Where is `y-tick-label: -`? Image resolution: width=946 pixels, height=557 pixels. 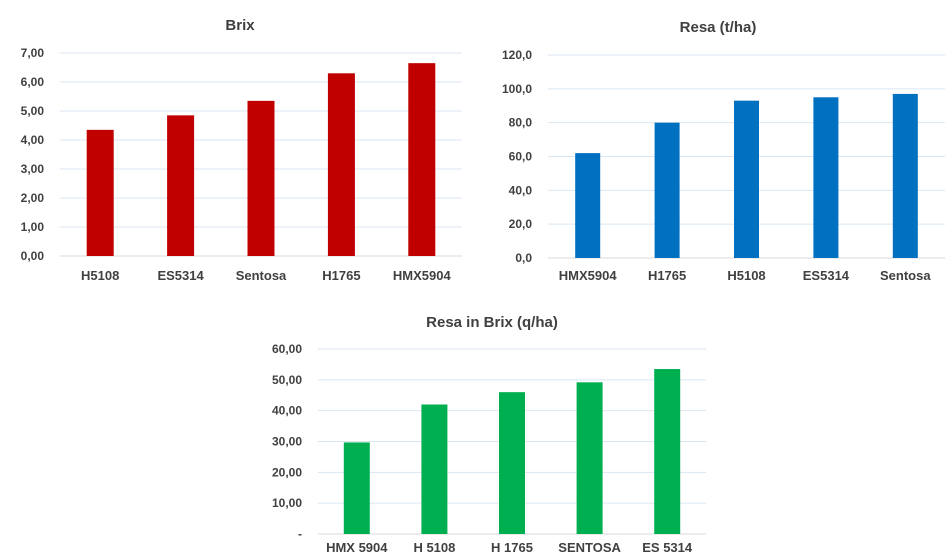 y-tick-label: - is located at coordinates (300, 534).